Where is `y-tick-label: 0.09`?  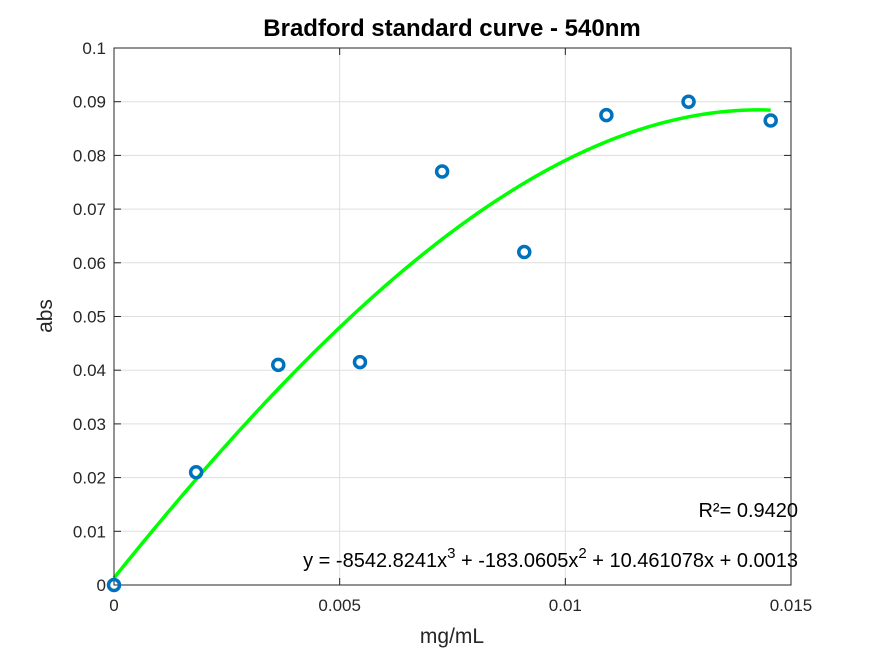
y-tick-label: 0.09 is located at coordinates (89, 102).